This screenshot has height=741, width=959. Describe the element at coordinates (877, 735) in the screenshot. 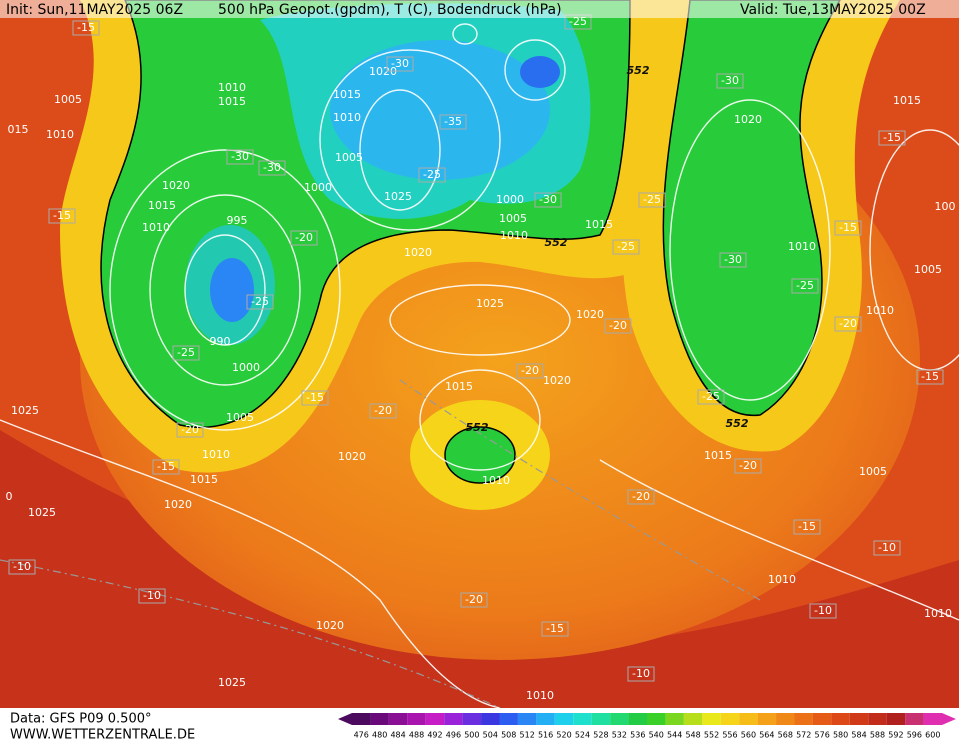

I see `scale-label: 588` at that location.